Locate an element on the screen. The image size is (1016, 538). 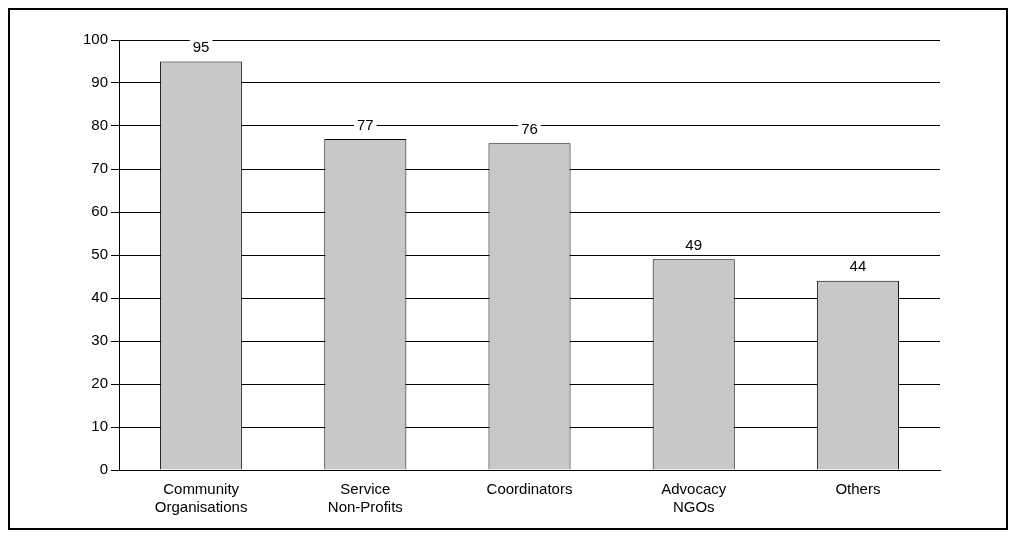
y-tick-label: 0 is located at coordinates (104, 469).